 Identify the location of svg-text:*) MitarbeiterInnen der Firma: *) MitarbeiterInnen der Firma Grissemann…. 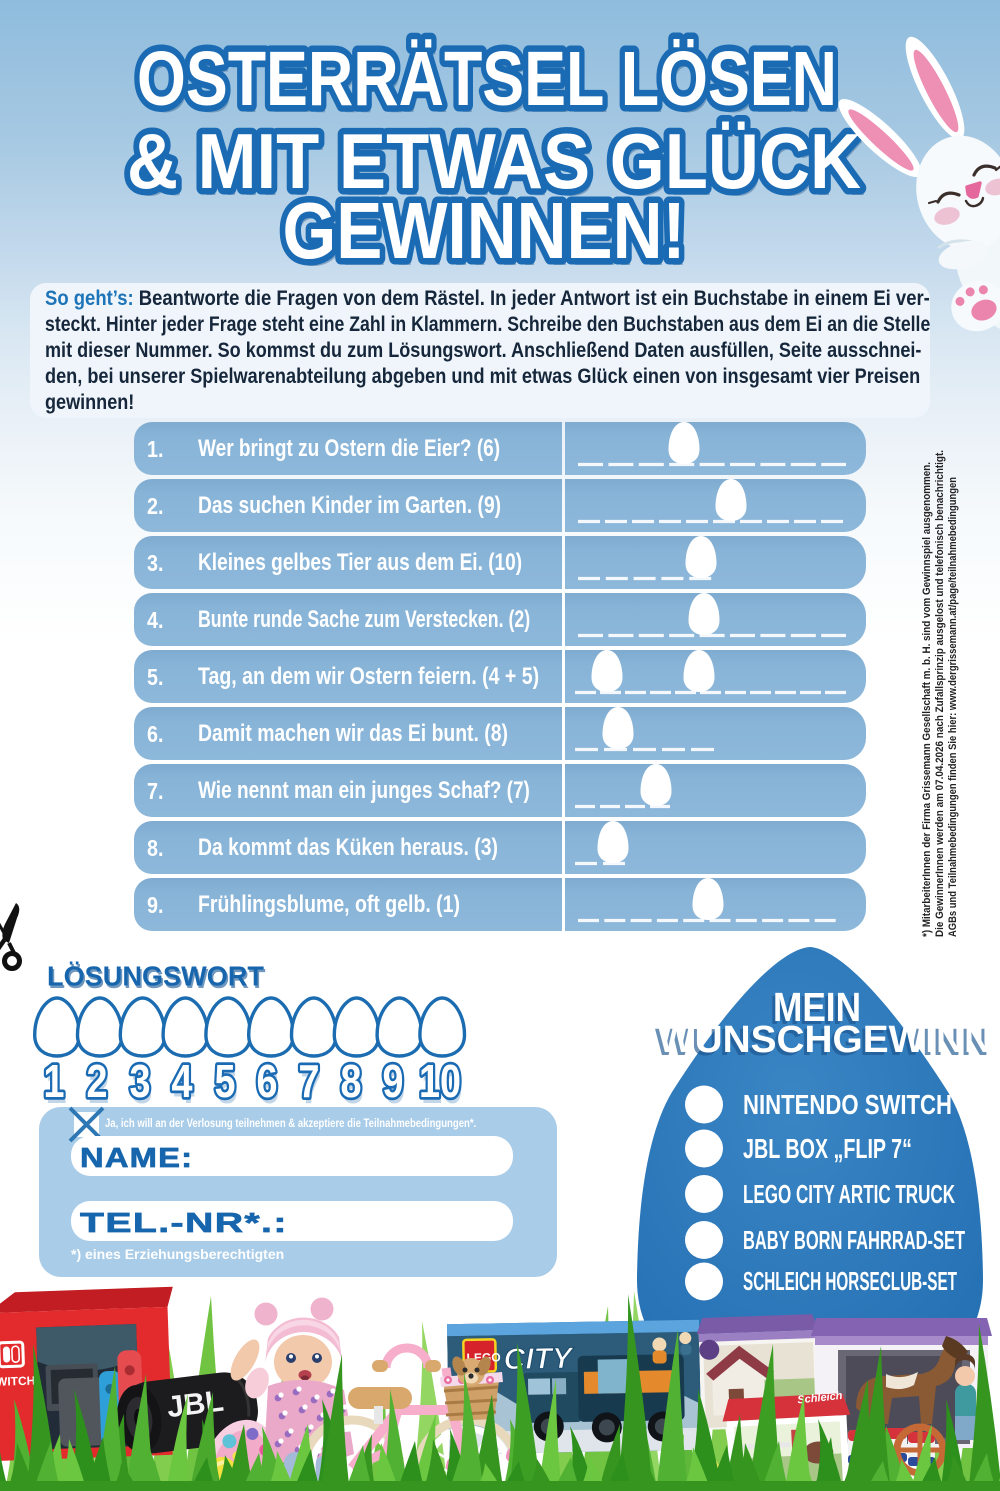
(927, 699).